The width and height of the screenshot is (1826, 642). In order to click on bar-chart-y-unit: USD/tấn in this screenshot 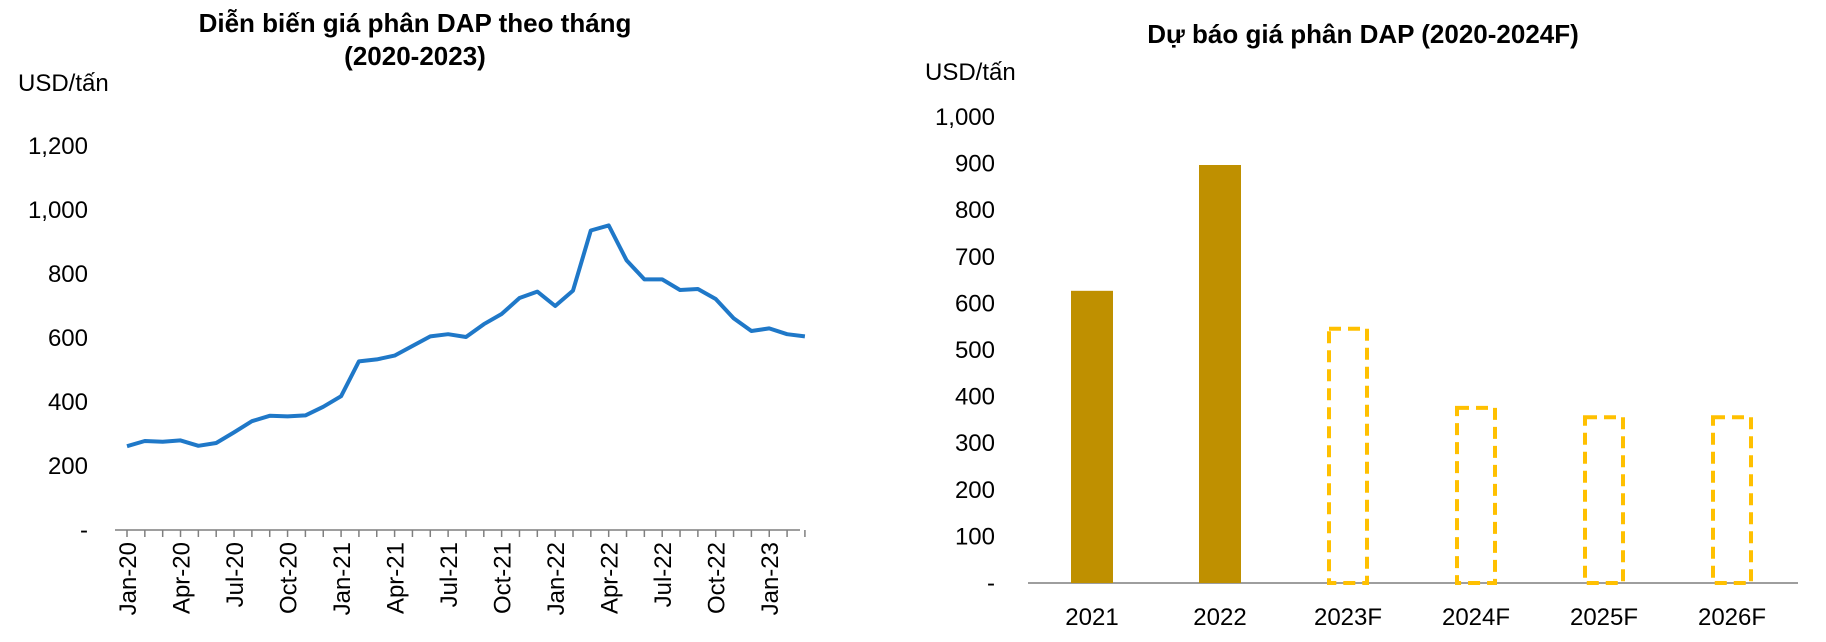, I will do `click(970, 72)`.